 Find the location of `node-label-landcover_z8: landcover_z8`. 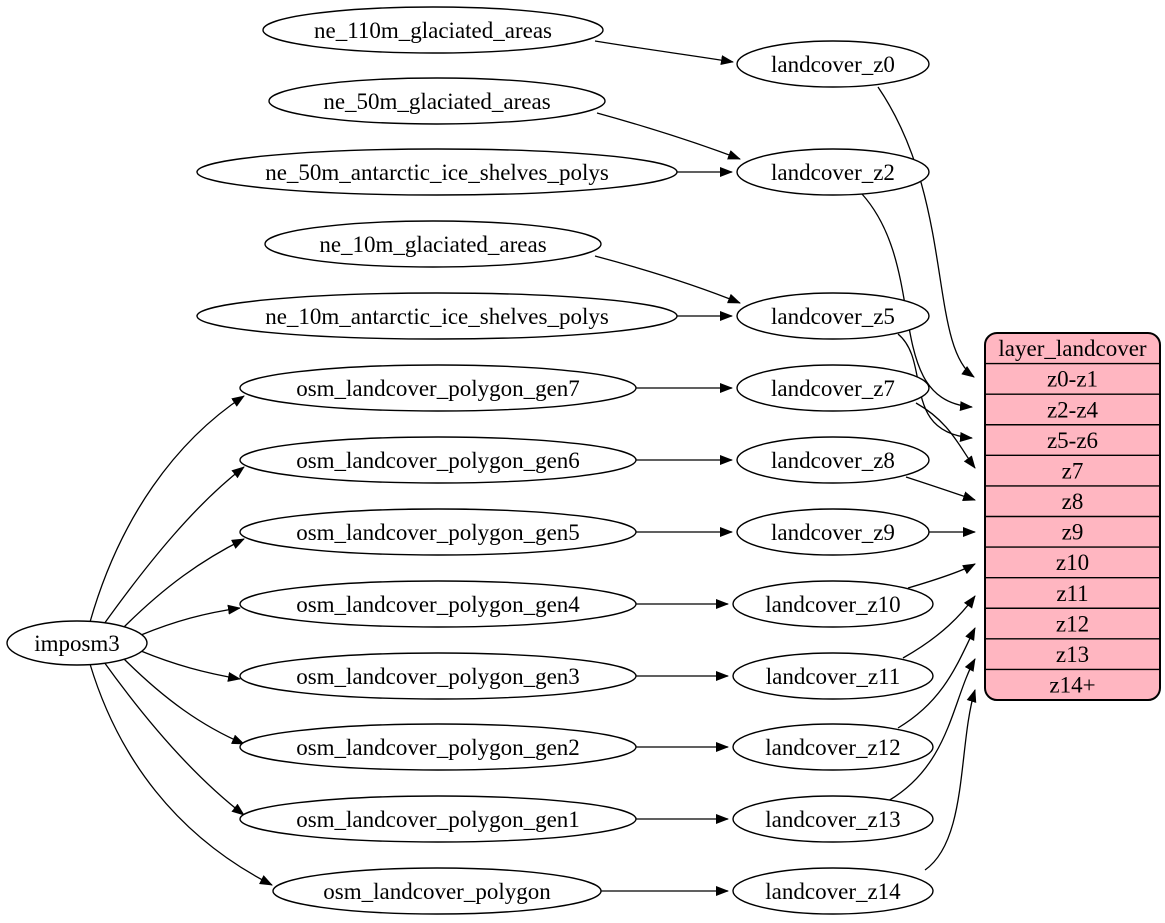

node-label-landcover_z8: landcover_z8 is located at coordinates (833, 460).